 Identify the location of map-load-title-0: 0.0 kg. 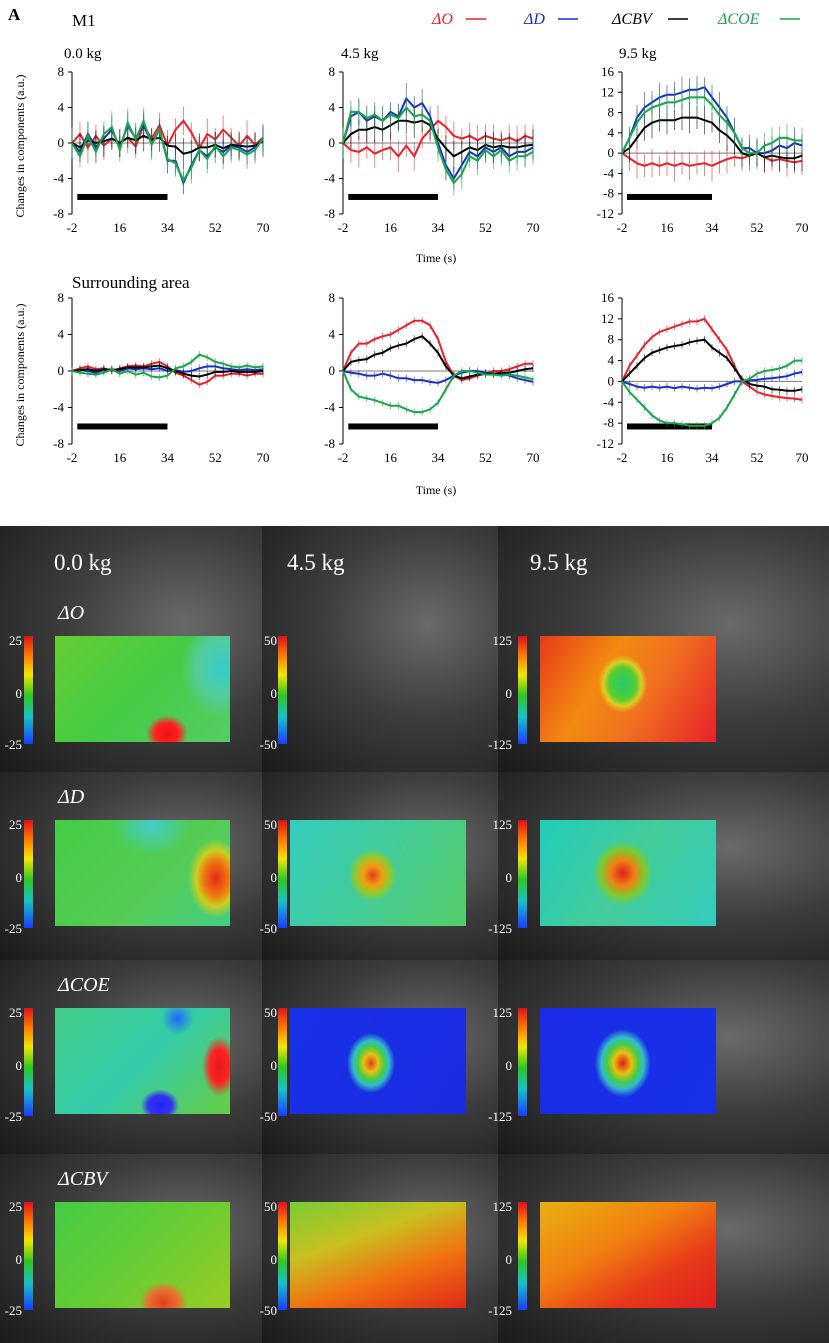
(83, 562).